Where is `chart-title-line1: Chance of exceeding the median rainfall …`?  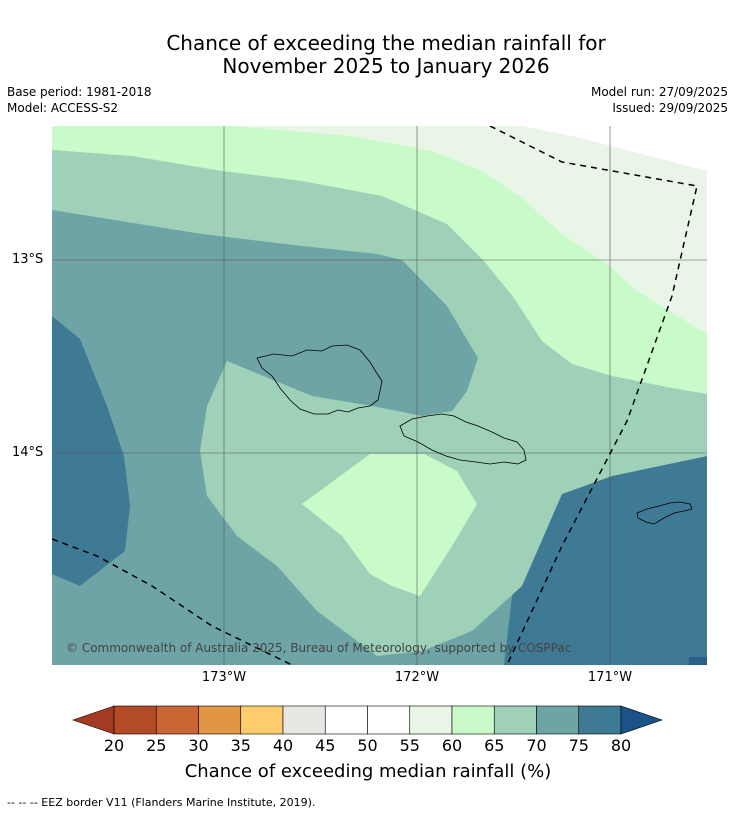 chart-title-line1: Chance of exceeding the median rainfall … is located at coordinates (386, 43).